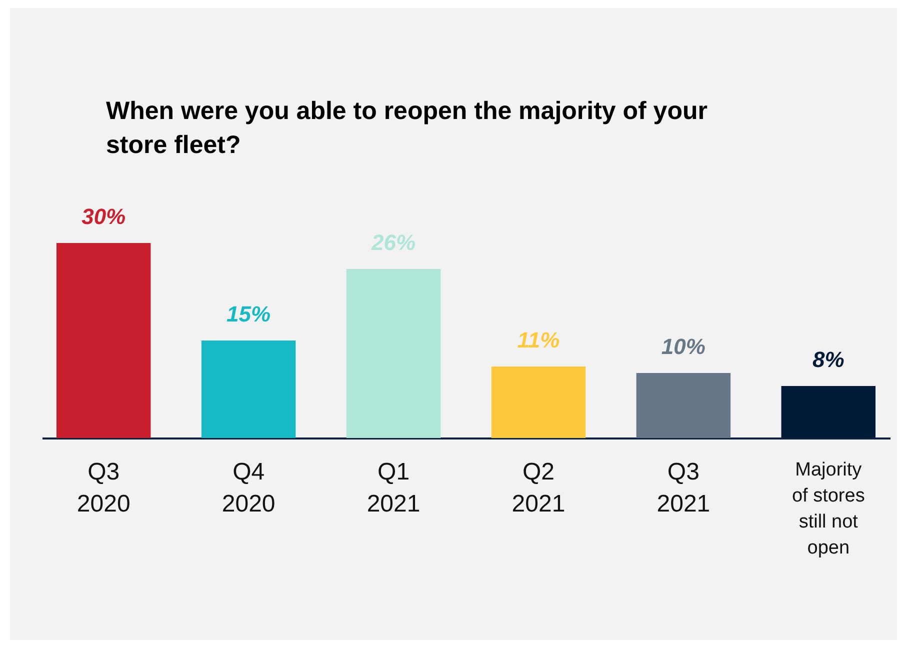 The image size is (909, 649). I want to click on x-tick-label: Q2 2021, so click(539, 488).